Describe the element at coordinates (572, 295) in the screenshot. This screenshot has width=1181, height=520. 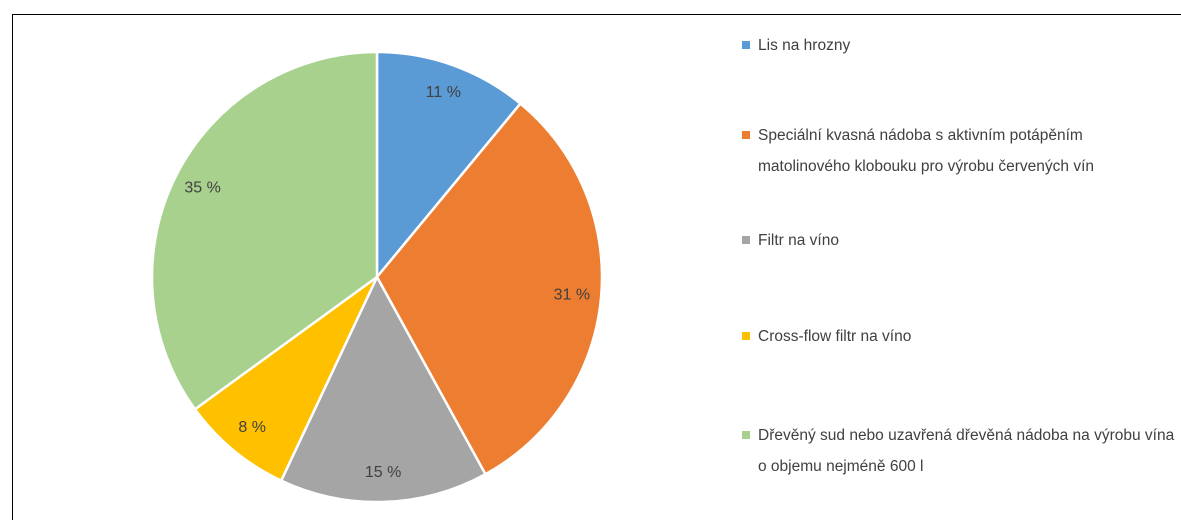
I see `data-label: 31 %` at that location.